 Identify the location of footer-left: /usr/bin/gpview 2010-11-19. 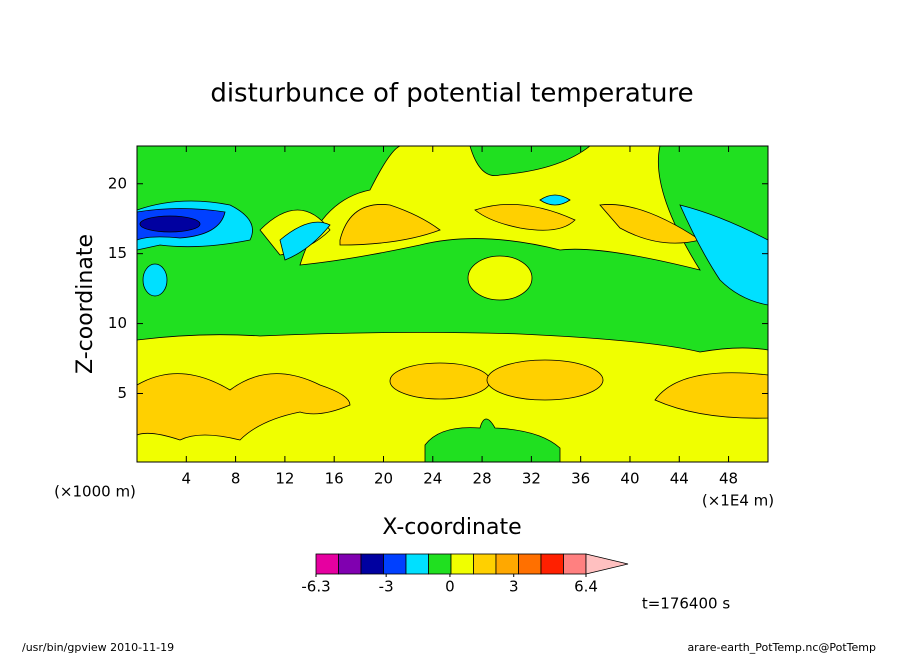
(98, 647).